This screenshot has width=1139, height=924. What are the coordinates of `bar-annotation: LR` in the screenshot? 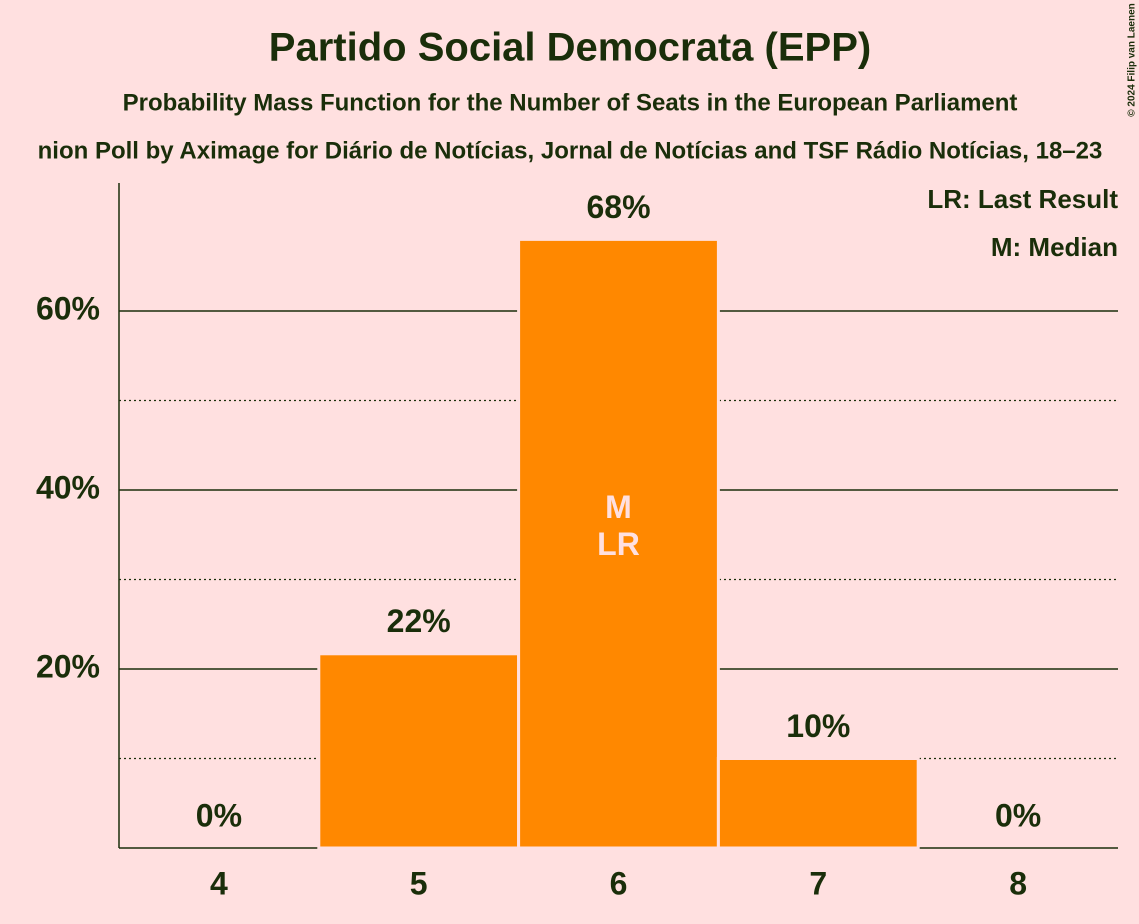 It's located at (618, 544).